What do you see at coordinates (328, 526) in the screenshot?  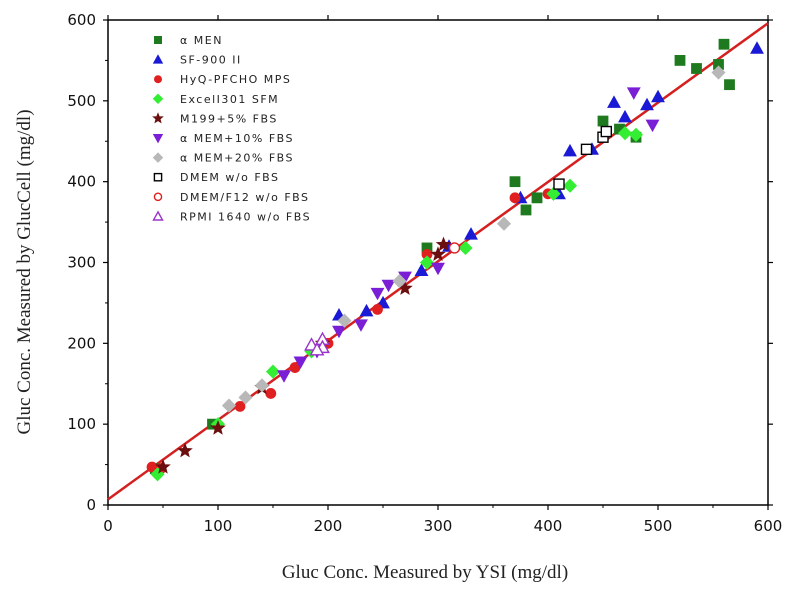 I see `x-tick-label: 200` at bounding box center [328, 526].